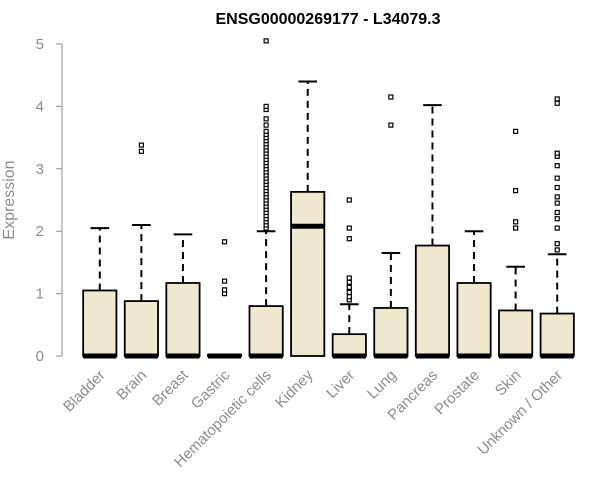  I want to click on chart-title: ENSG00000269177 - L34079.3, so click(327, 19).